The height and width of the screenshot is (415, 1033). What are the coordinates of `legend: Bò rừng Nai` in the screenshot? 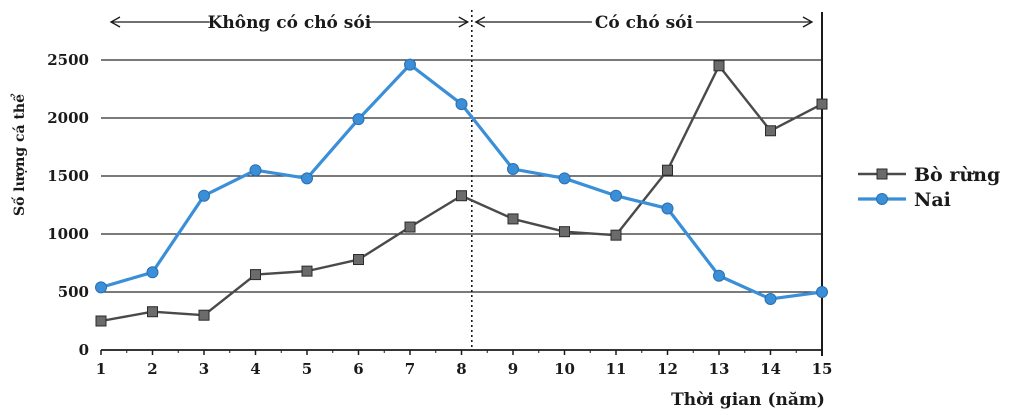 It's located at (929, 187).